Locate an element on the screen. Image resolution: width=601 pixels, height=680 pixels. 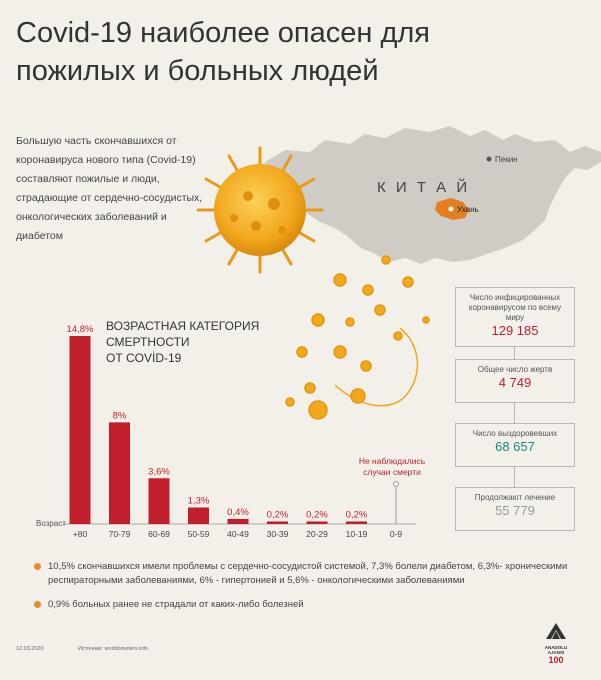
category-label-30-39: 30-39 is located at coordinates (278, 534).